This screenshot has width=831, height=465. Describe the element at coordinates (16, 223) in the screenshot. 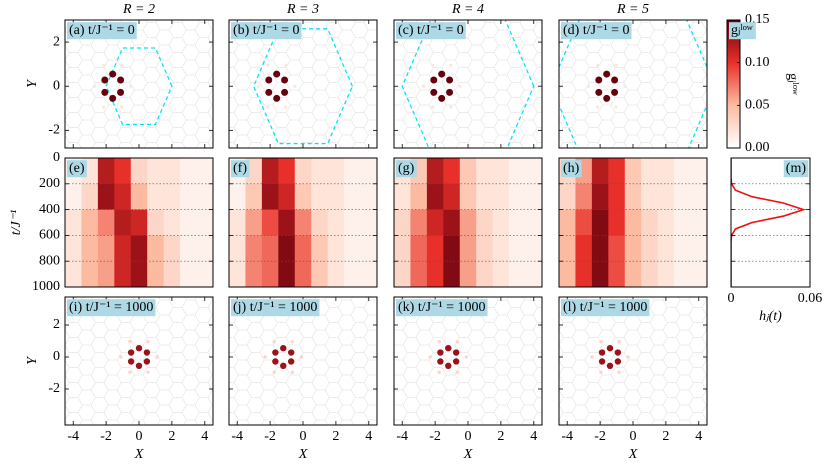

I see `y-axis-label: t/J⁻¹` at that location.